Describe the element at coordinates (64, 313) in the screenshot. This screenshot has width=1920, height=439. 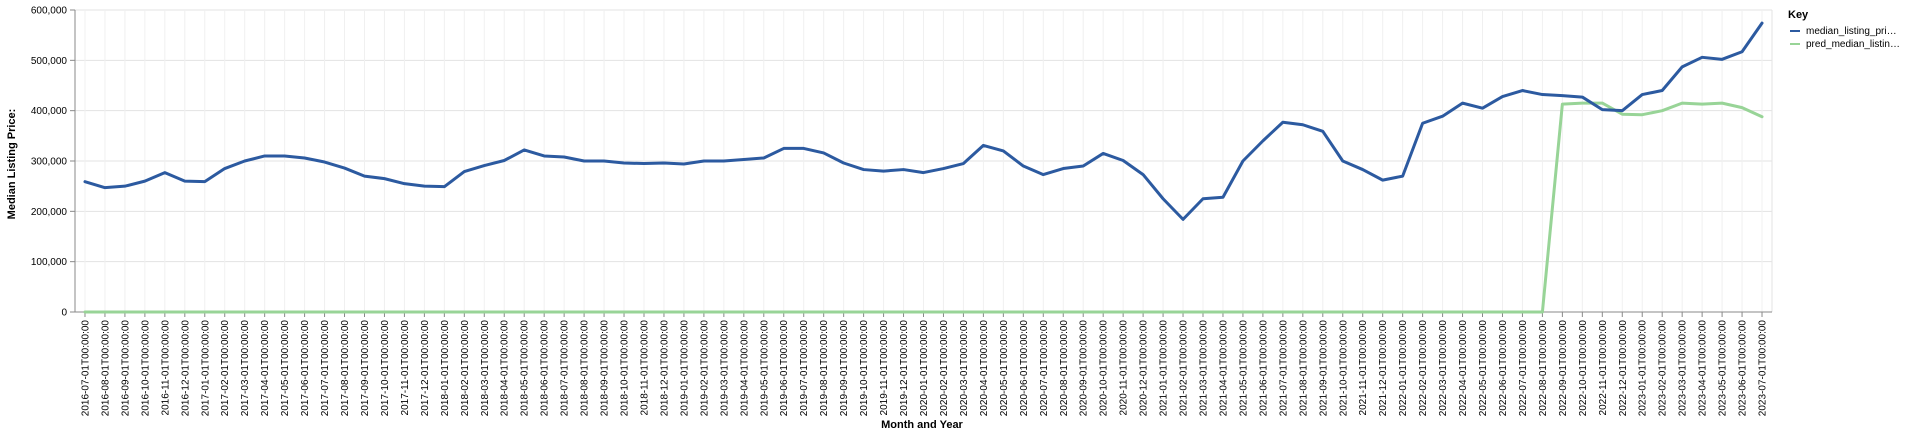
I see `y-tick-label: 0` at that location.